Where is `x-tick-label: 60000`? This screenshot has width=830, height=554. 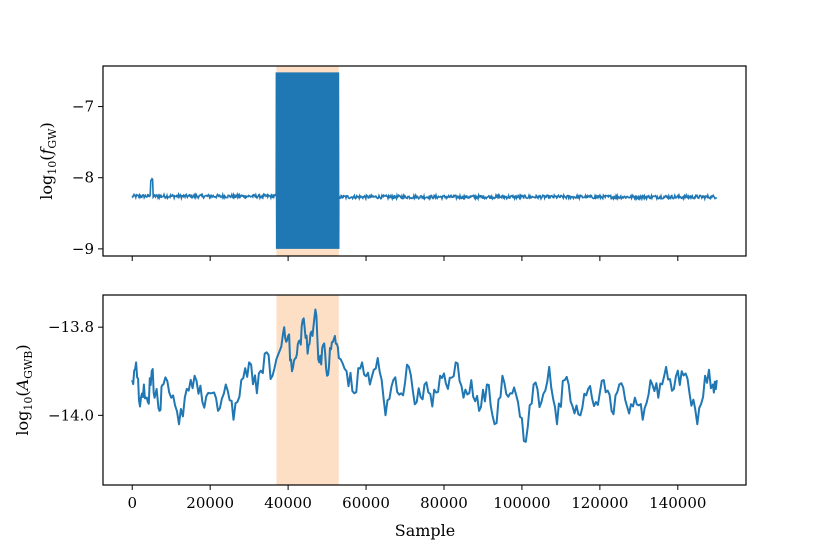
x-tick-label: 60000 is located at coordinates (366, 503).